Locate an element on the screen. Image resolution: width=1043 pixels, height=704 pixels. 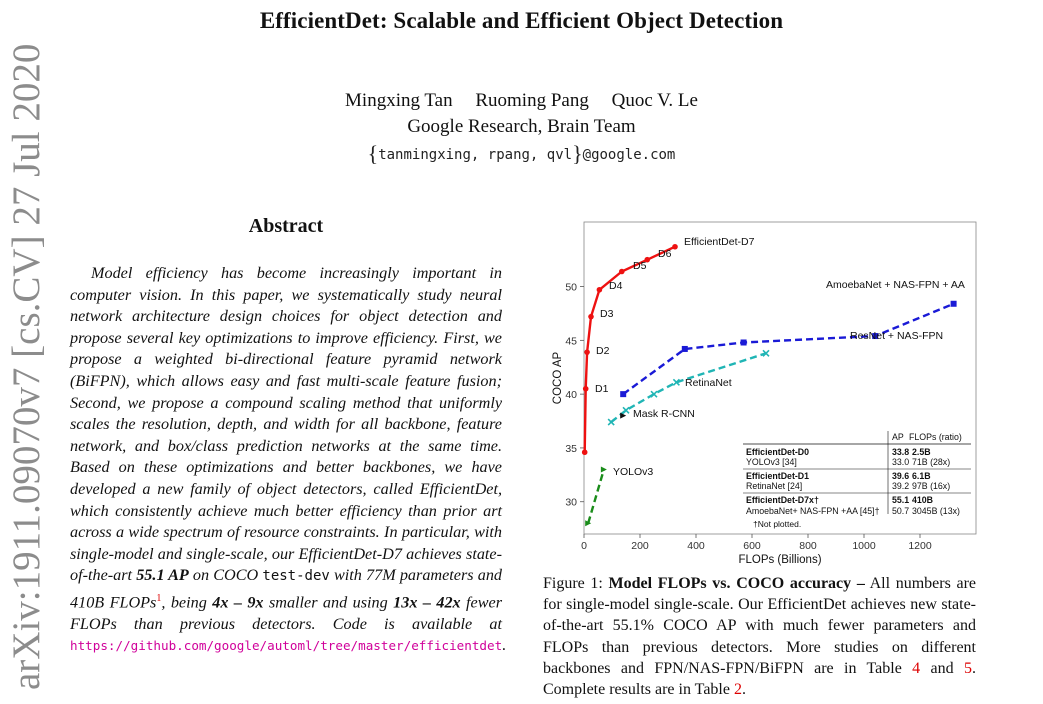
series-line-yolov3 is located at coordinates (596, 496).